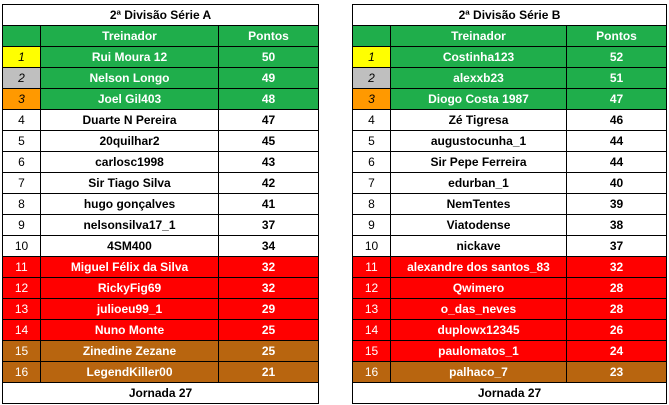 This screenshot has width=669, height=405. What do you see at coordinates (371, 330) in the screenshot?
I see `position-cell: 14` at bounding box center [371, 330].